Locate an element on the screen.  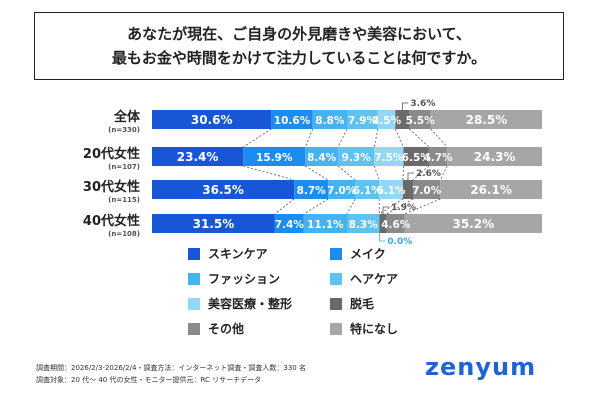
data-label: 7.9% is located at coordinates (363, 121).